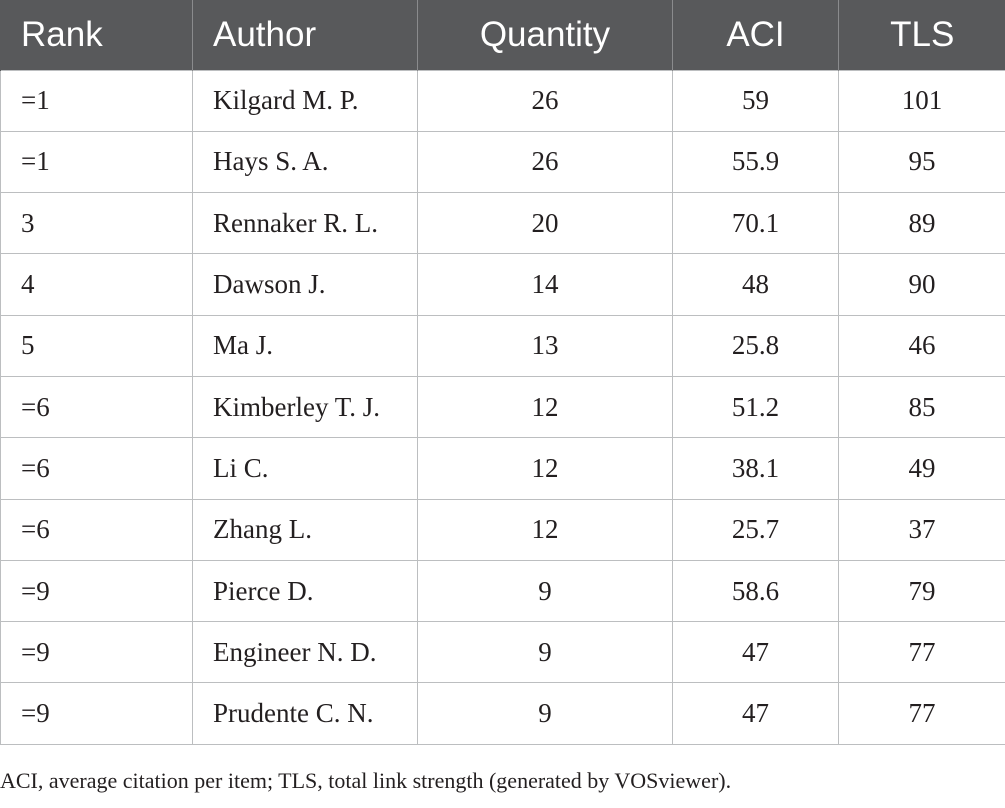 The height and width of the screenshot is (808, 1005). Describe the element at coordinates (755, 223) in the screenshot. I see `cell-aci: 70.1` at that location.